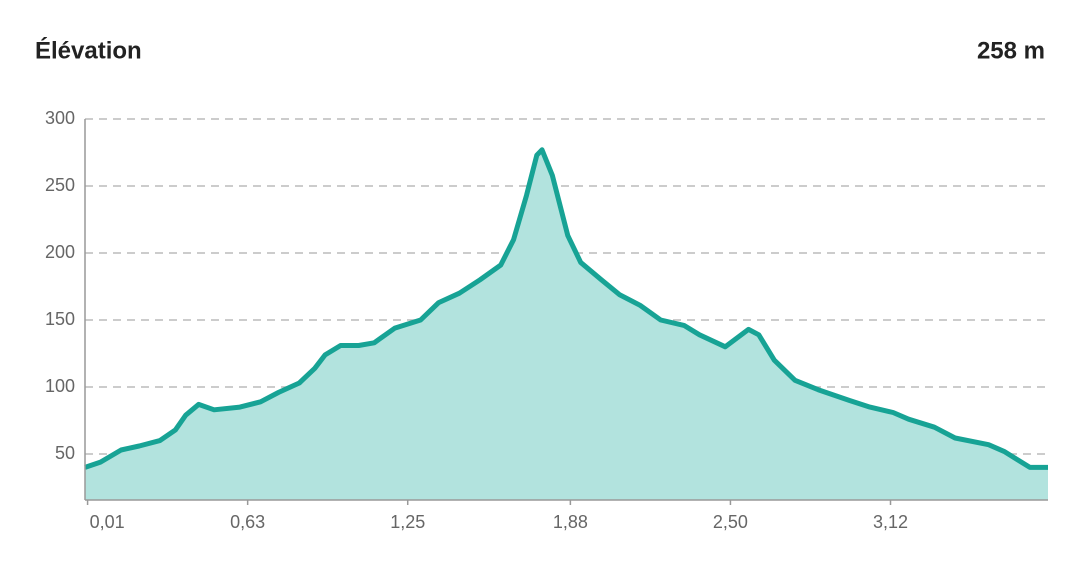 The width and height of the screenshot is (1080, 579). I want to click on title: Élévation, so click(88, 50).